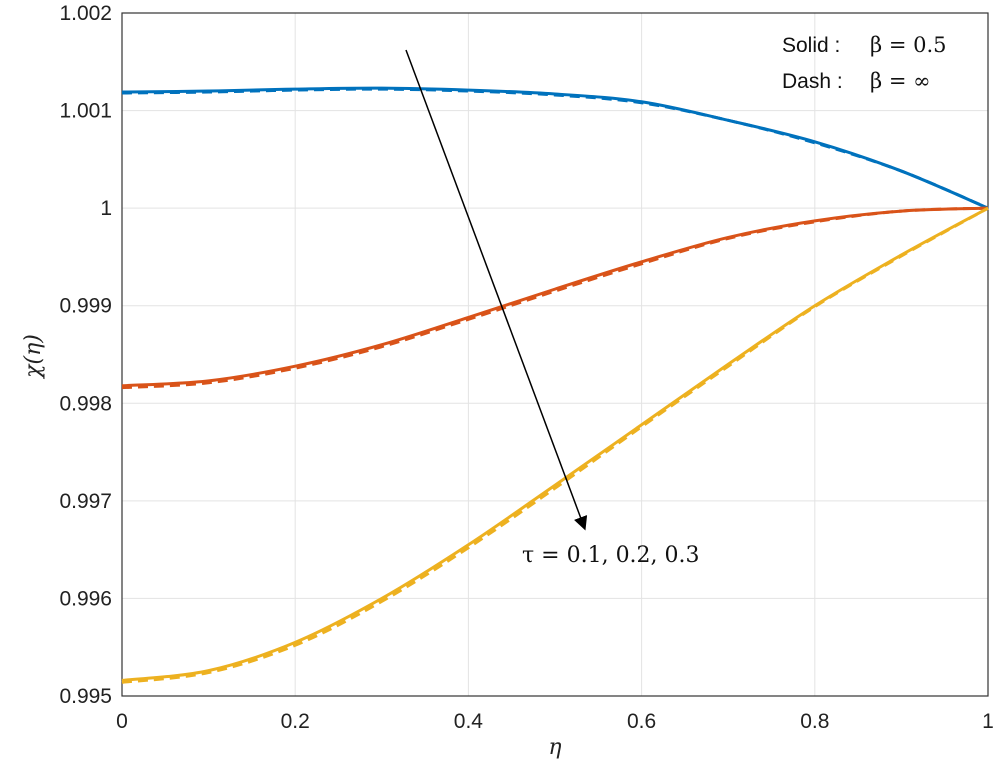  What do you see at coordinates (864, 63) in the screenshot?
I see `legend: Solid : β = 0.5 Dash : β = ∞` at bounding box center [864, 63].